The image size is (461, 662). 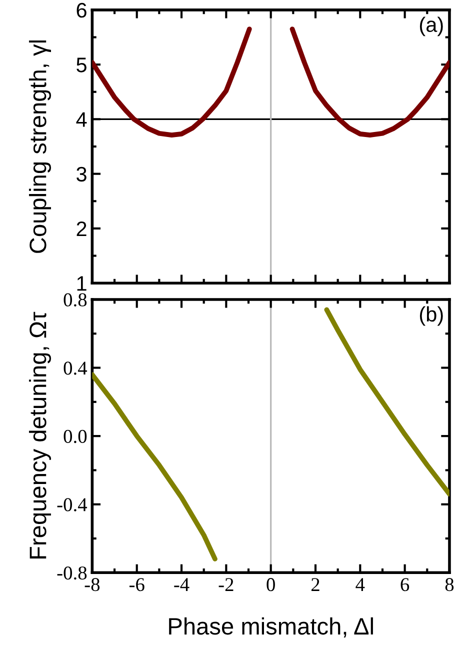 What do you see at coordinates (271, 627) in the screenshot?
I see `x-axis-title: Phase mismatch, Δl` at bounding box center [271, 627].